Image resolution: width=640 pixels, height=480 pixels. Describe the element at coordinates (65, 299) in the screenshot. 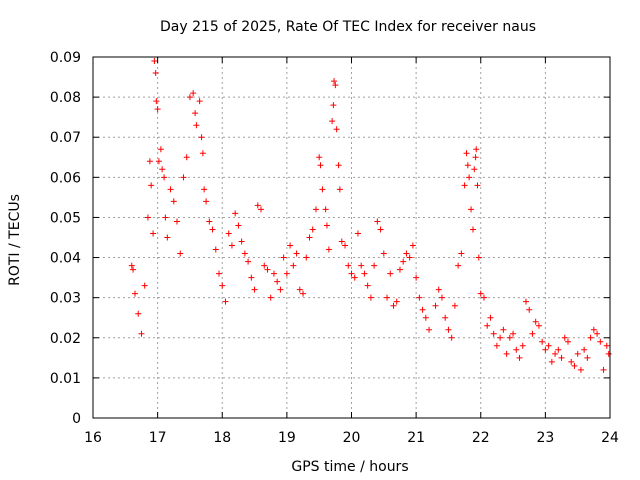

I see `y-tick-label: 0.03` at that location.